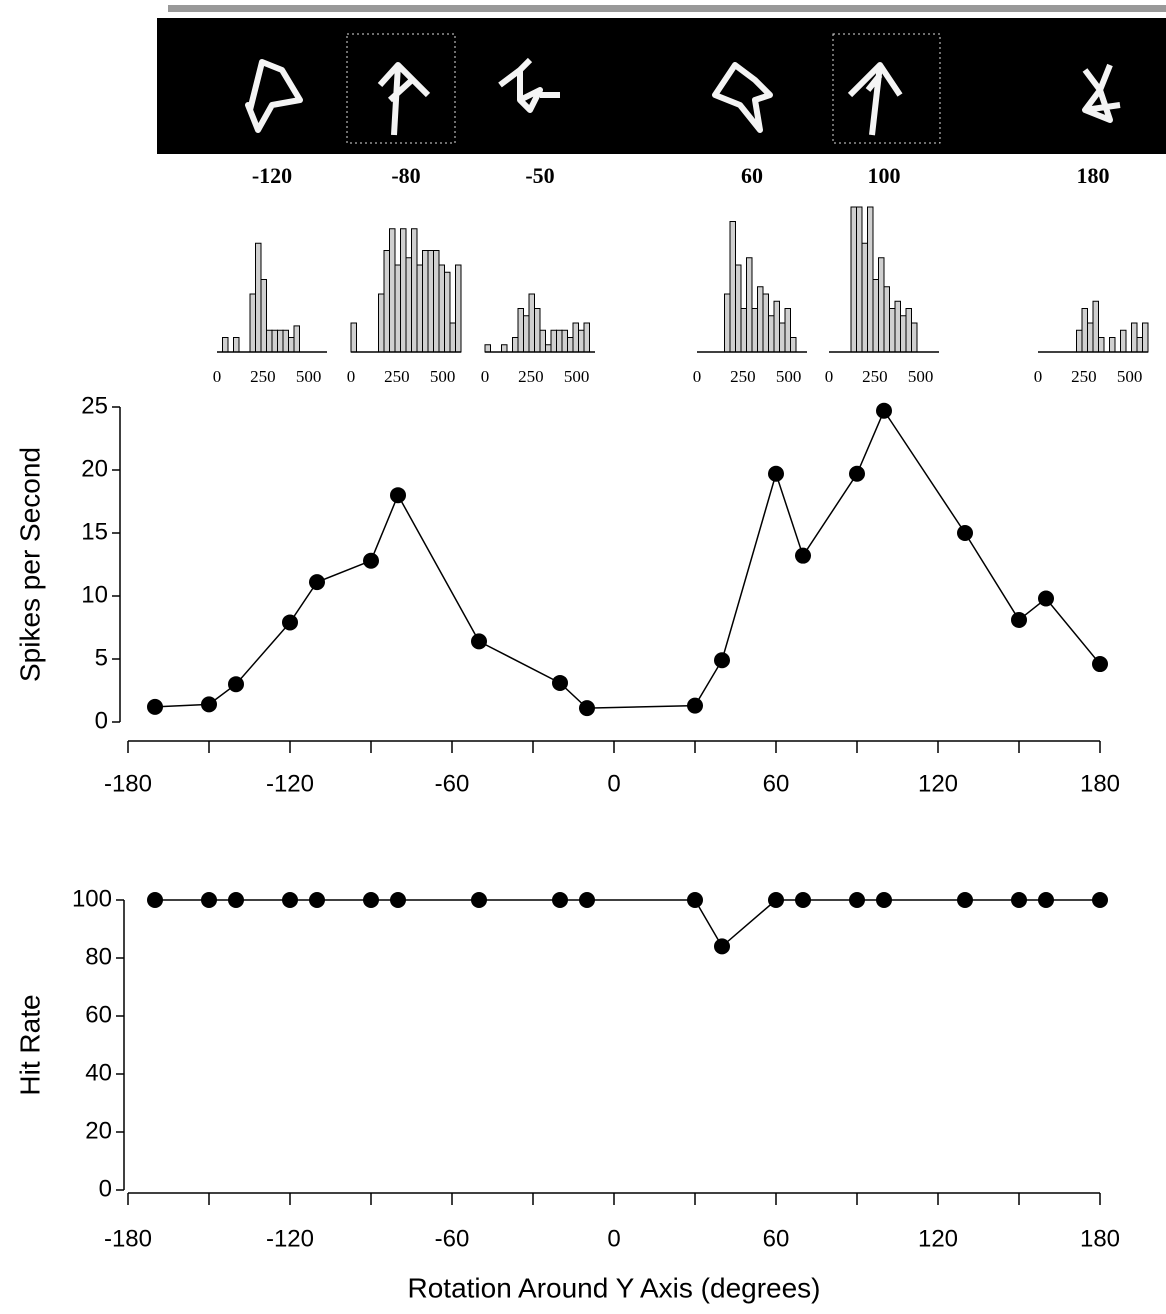 This screenshot has height=1314, width=1166. Describe the element at coordinates (92, 898) in the screenshot. I see `y-tick-label: 100` at that location.